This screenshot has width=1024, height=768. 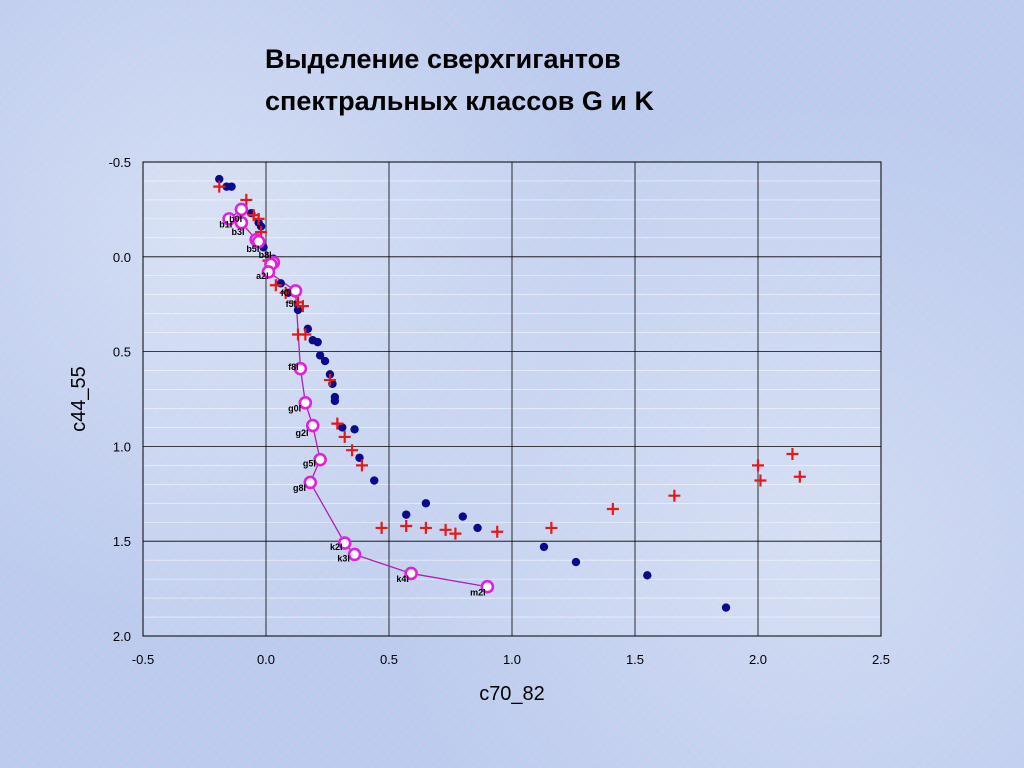 I want to click on point-label: g8I, so click(x=299, y=488).